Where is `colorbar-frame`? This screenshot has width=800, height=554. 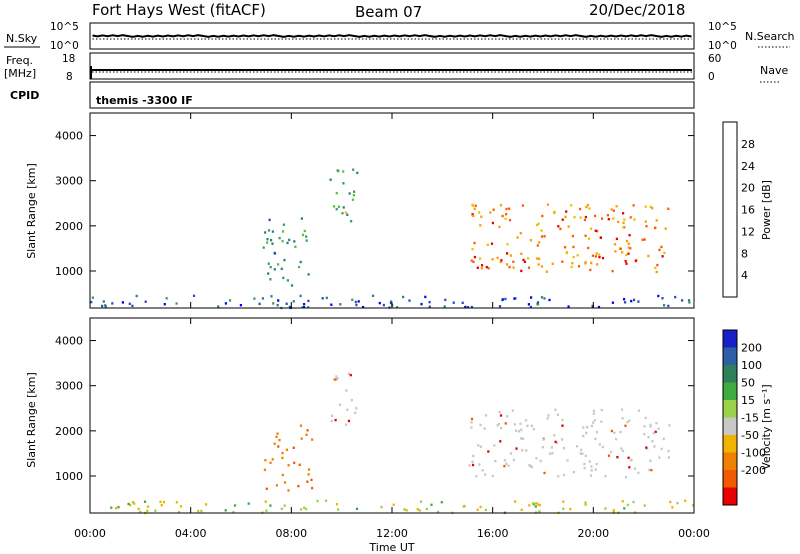
colorbar-frame is located at coordinates (730, 209).